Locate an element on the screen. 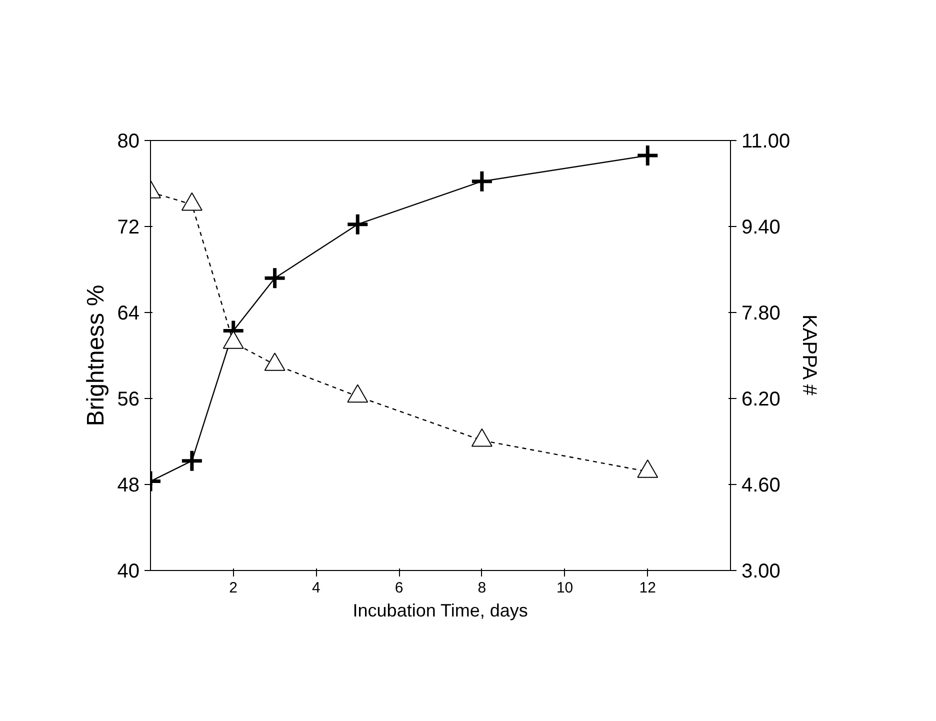  x-tick-label: 2 is located at coordinates (233, 588).